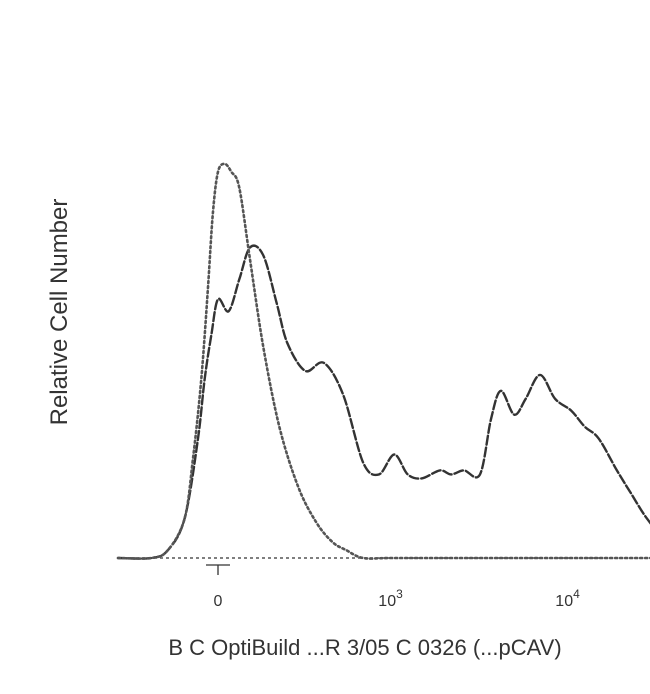 Image resolution: width=650 pixels, height=694 pixels. Describe the element at coordinates (218, 601) in the screenshot. I see `x-tick-label-1: 0` at that location.